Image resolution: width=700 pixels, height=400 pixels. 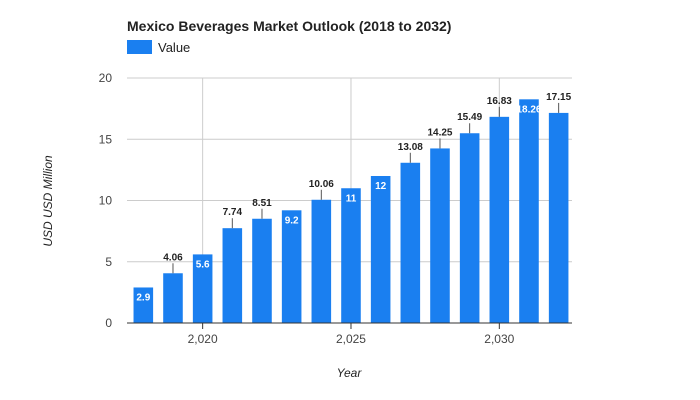 What do you see at coordinates (203, 264) in the screenshot?
I see `data-label: 5.6` at bounding box center [203, 264].